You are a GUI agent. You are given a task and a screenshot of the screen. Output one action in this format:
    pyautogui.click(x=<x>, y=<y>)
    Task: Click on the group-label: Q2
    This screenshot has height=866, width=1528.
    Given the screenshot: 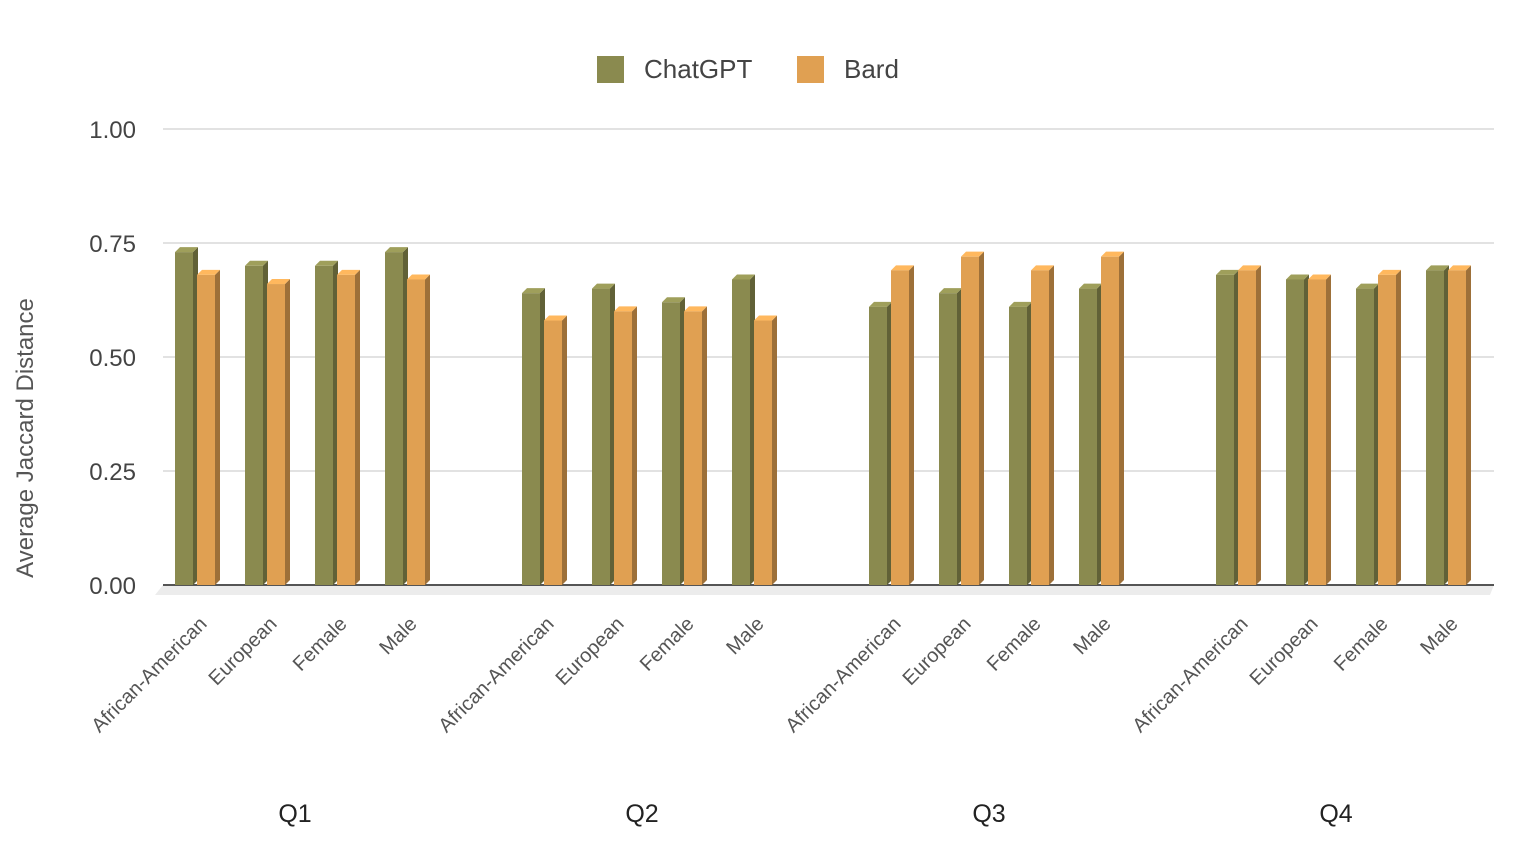 What is the action you would take?
    pyautogui.click(x=641, y=814)
    